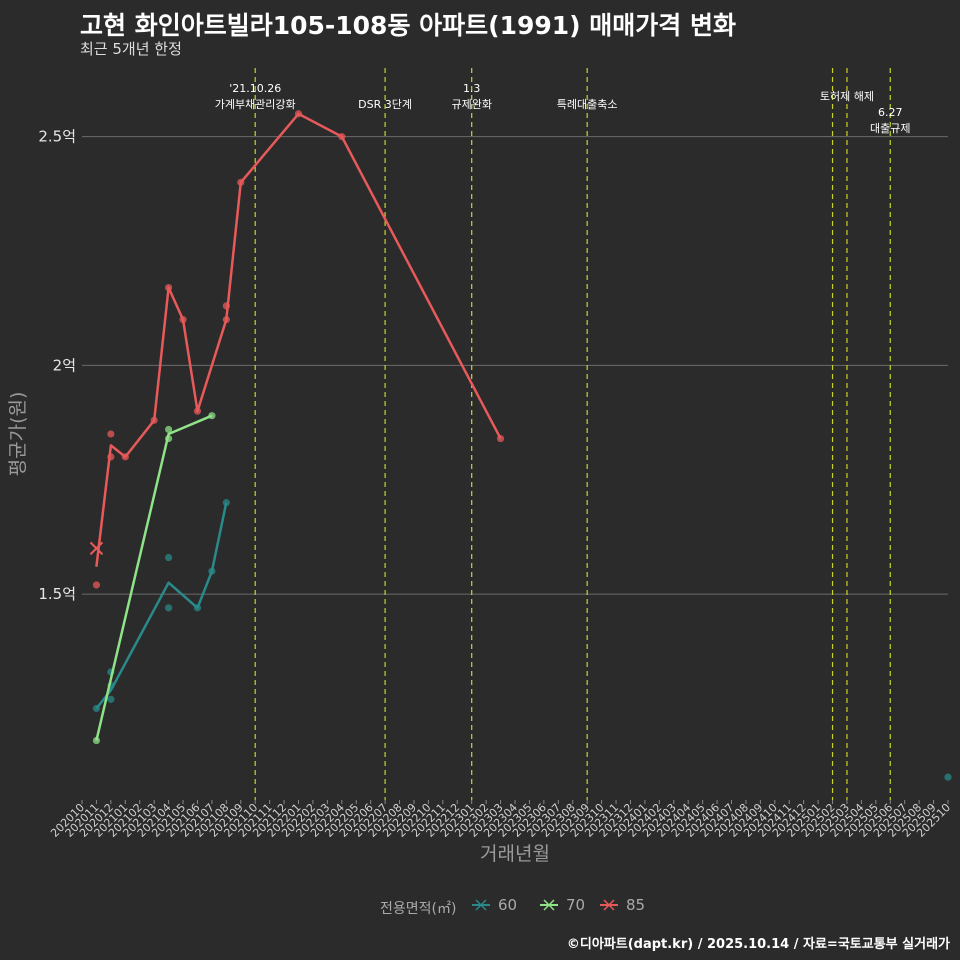  I want to click on legend-label-85: 85, so click(636, 905).